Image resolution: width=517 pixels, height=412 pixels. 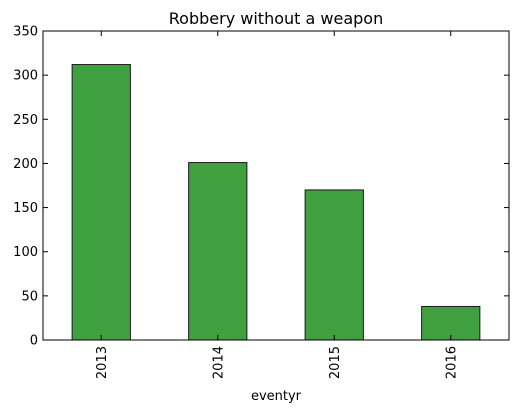 What do you see at coordinates (25, 32) in the screenshot?
I see `y-tick-label: 350` at bounding box center [25, 32].